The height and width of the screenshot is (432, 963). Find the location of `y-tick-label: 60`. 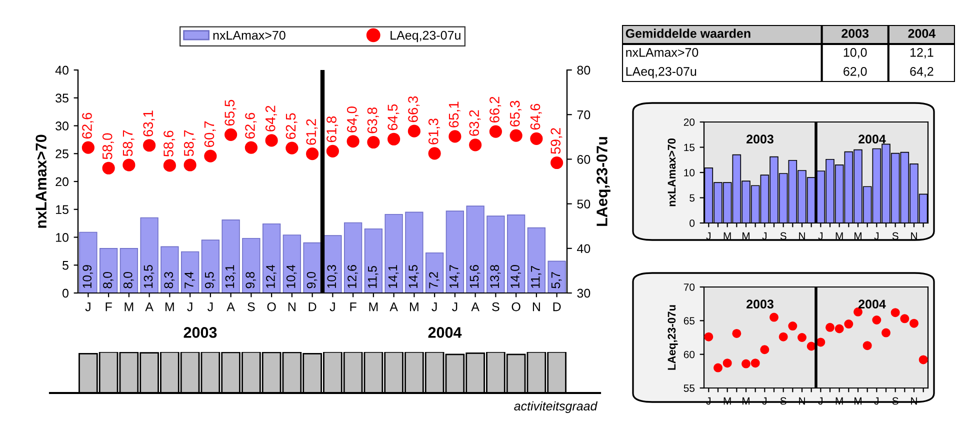

y-tick-label: 60 is located at coordinates (689, 354).